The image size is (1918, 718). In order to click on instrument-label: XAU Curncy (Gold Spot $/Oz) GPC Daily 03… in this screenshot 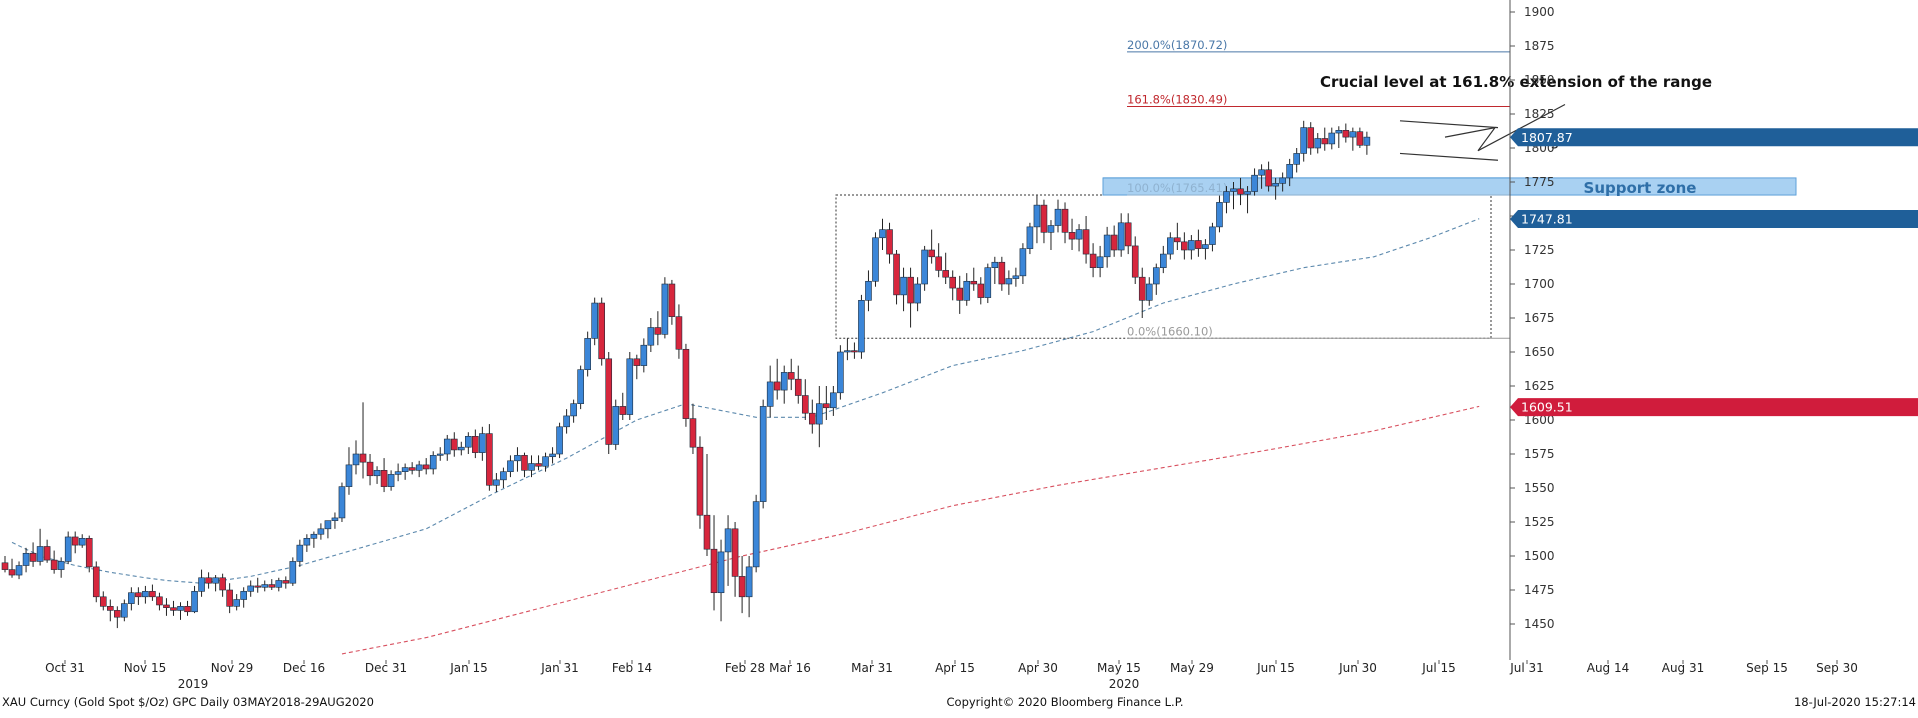, I will do `click(188, 702)`.